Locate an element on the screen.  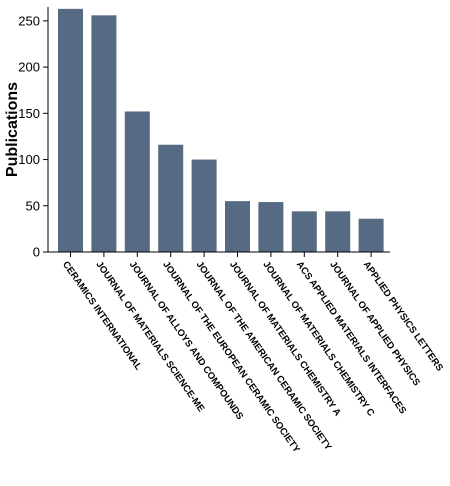
y-tick-label: 150 is located at coordinates (29, 113).